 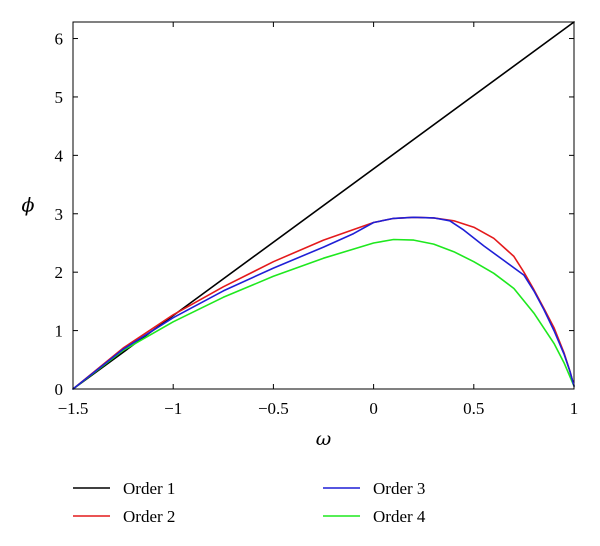 What do you see at coordinates (73, 408) in the screenshot?
I see `x-tick-label: −1.5` at bounding box center [73, 408].